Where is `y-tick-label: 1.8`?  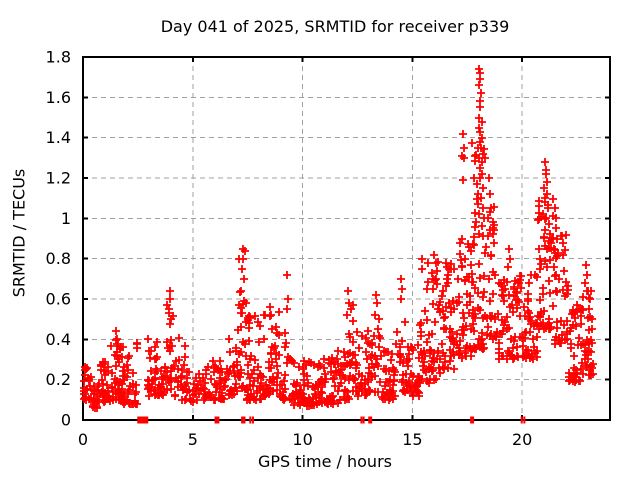
y-tick-label: 1.8 is located at coordinates (58, 57).